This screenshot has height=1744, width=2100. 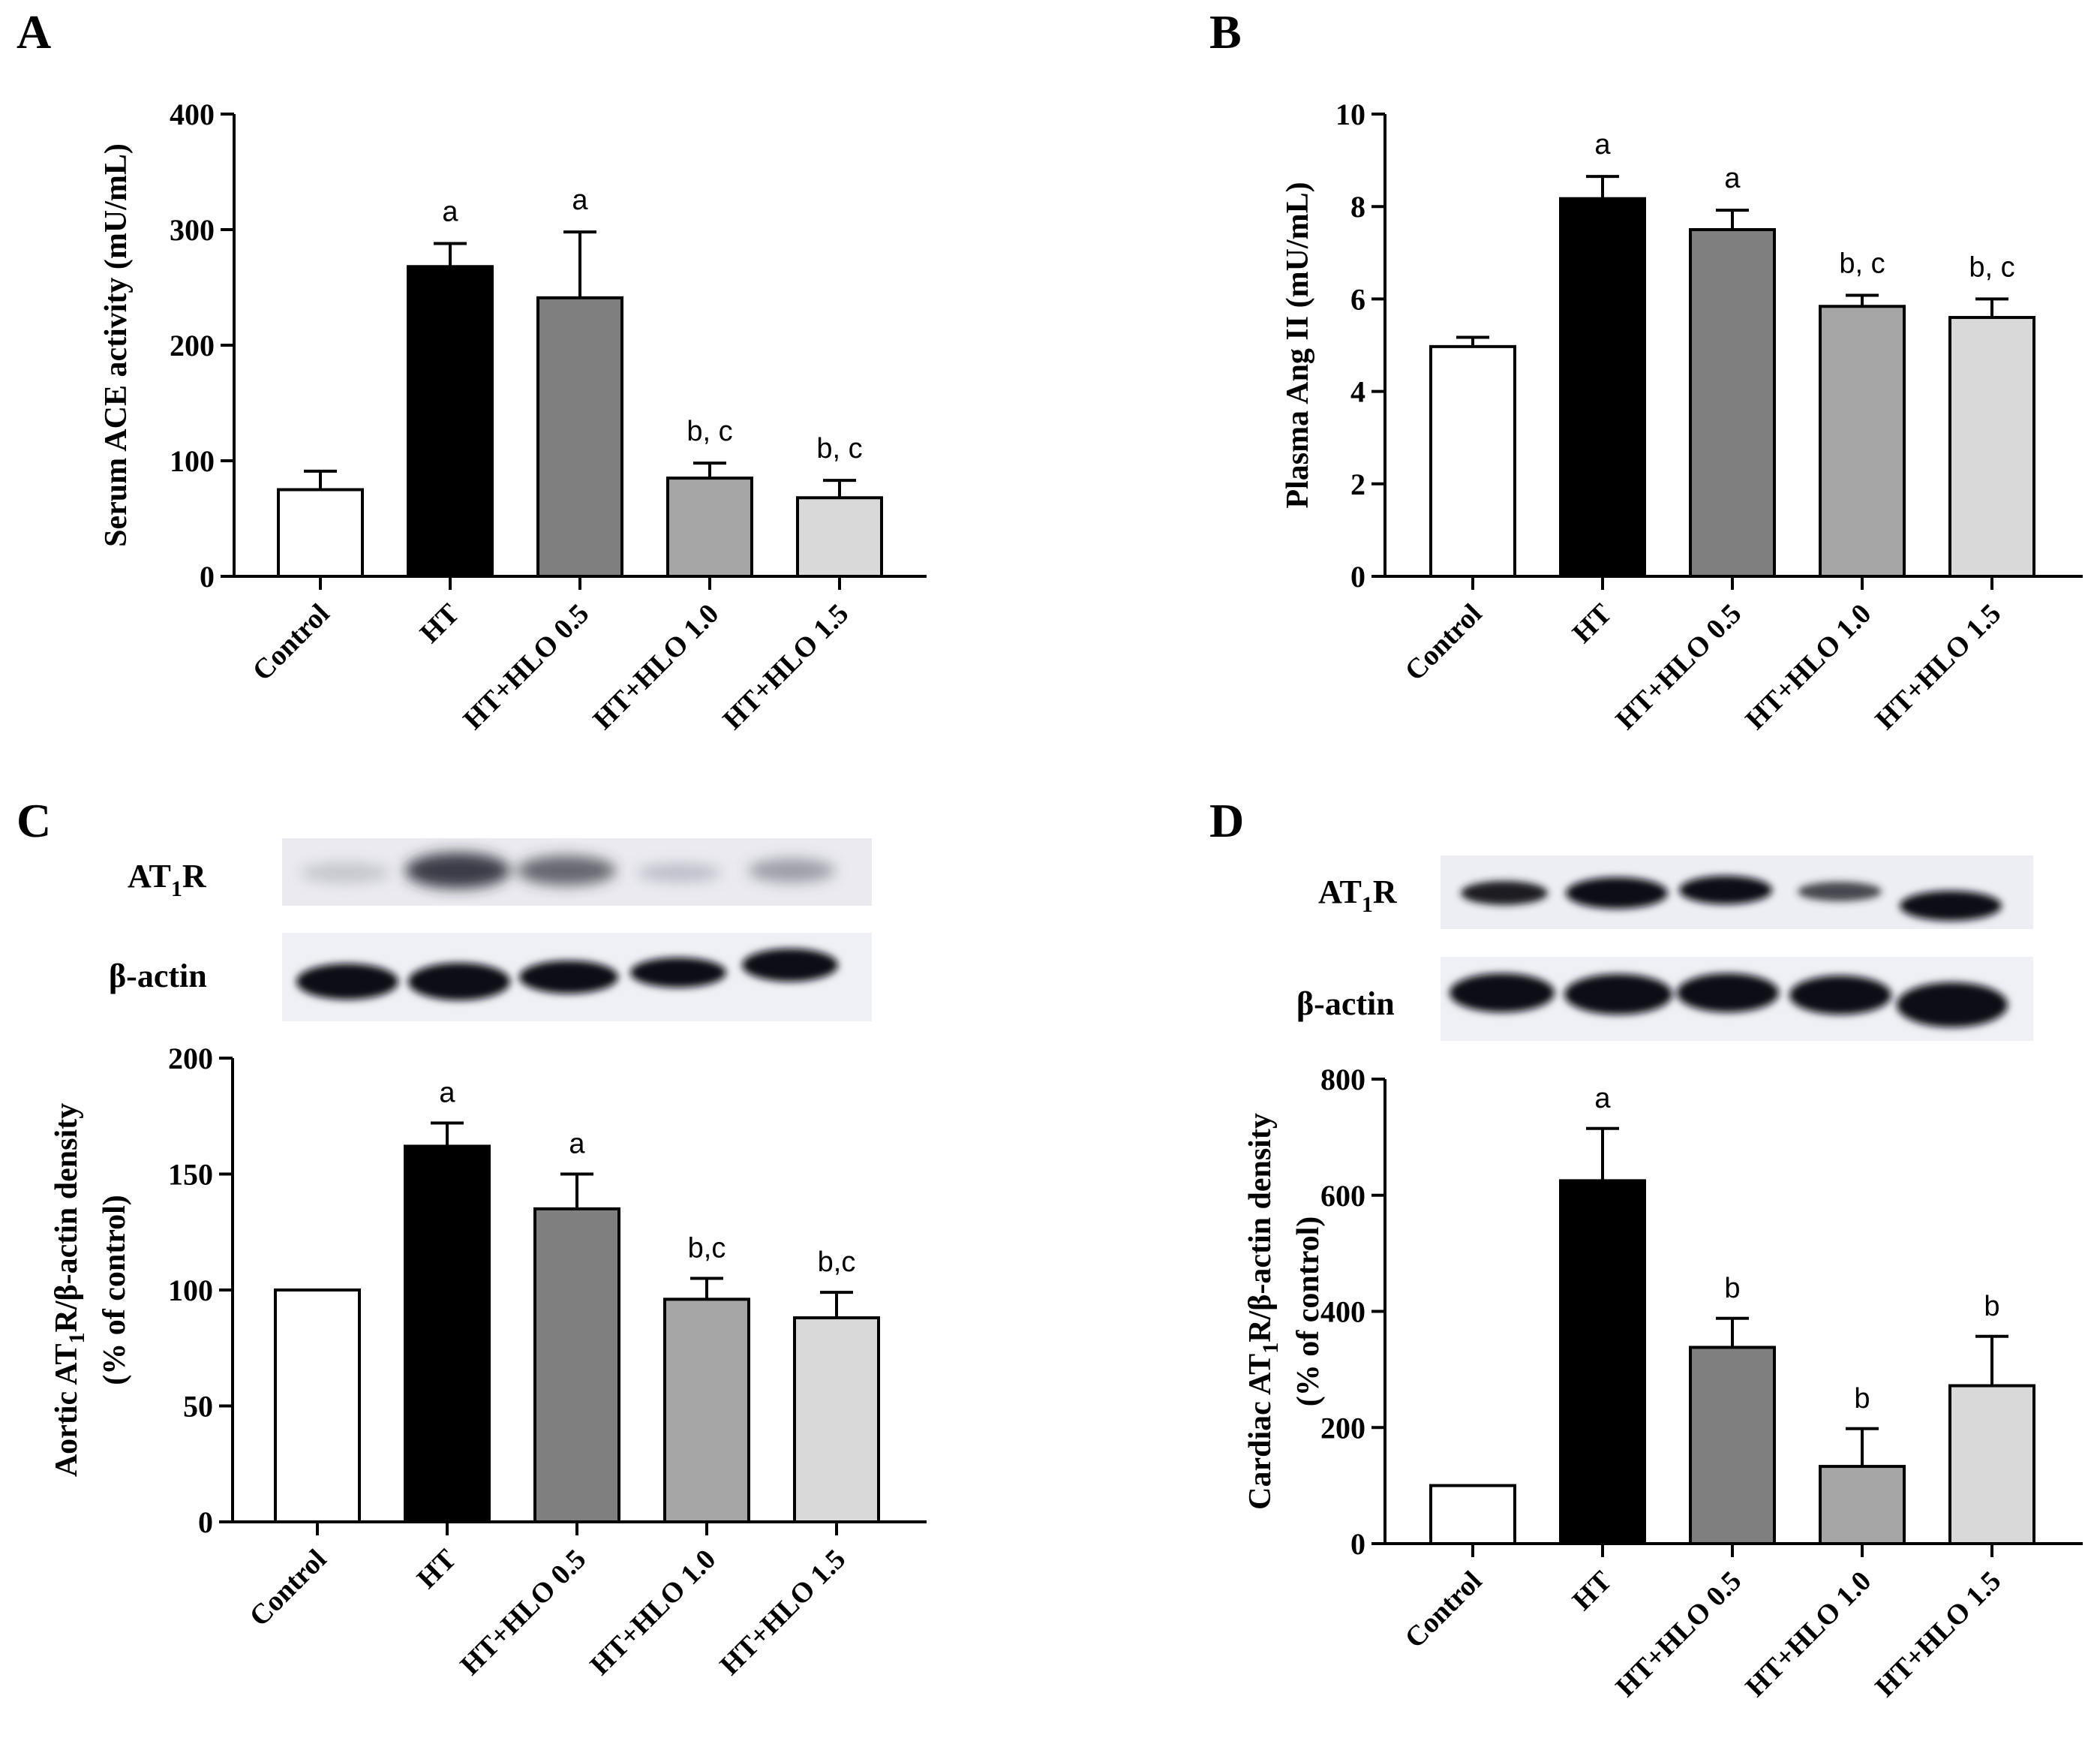 What do you see at coordinates (1345, 1003) in the screenshot?
I see `blot-label-bactin-d: β-actin` at bounding box center [1345, 1003].